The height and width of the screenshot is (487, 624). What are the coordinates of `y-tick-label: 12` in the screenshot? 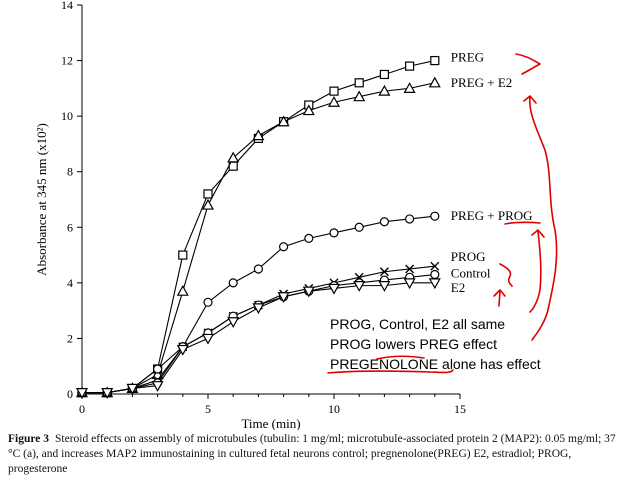 It's located at (67, 61).